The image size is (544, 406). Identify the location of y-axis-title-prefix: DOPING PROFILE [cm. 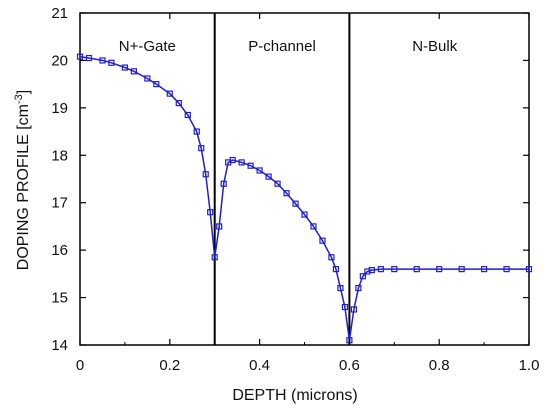
(23, 187).